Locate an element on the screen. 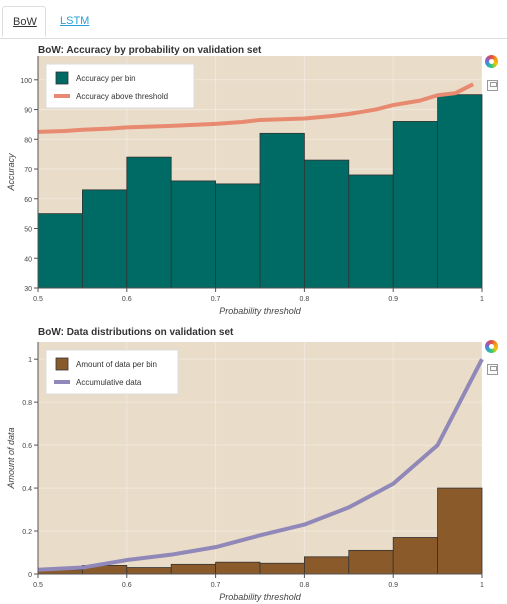 Image resolution: width=507 pixels, height=604 pixels. accuracy-x-tick-label: 0.6 is located at coordinates (127, 299).